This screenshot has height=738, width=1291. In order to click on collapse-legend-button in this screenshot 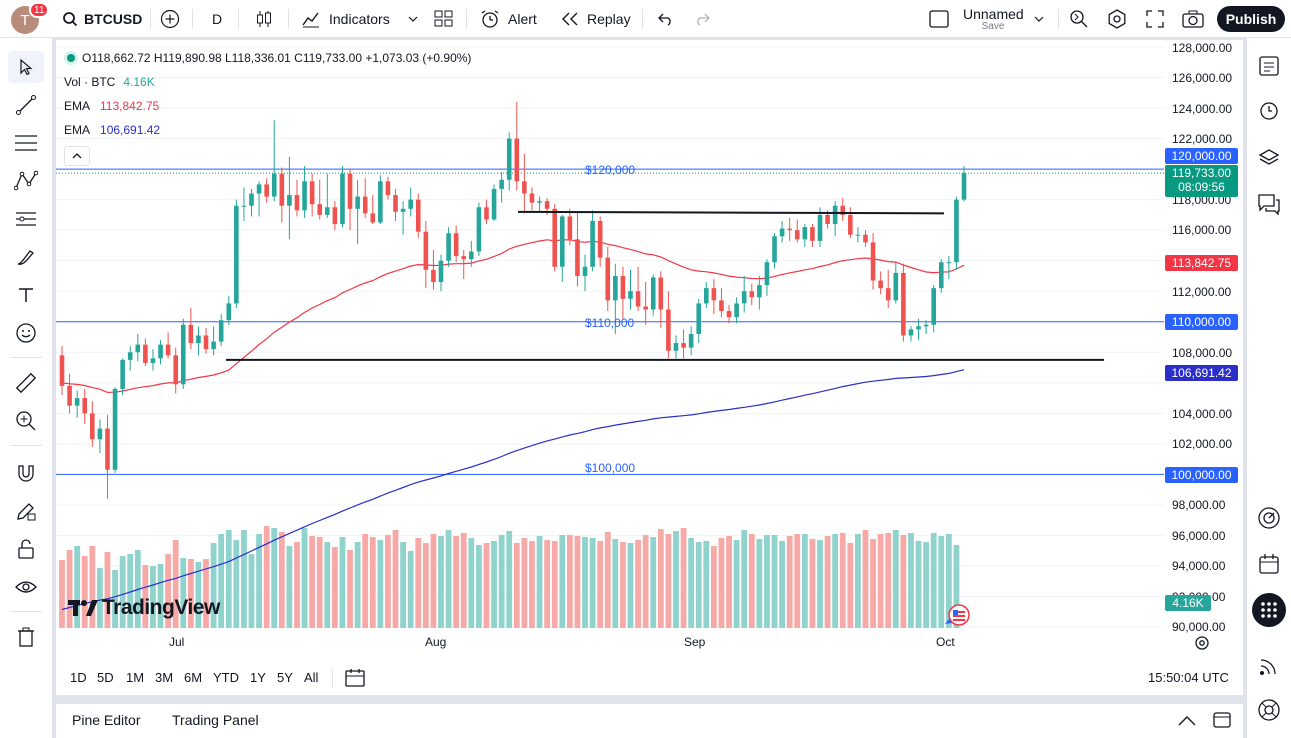, I will do `click(77, 156)`.